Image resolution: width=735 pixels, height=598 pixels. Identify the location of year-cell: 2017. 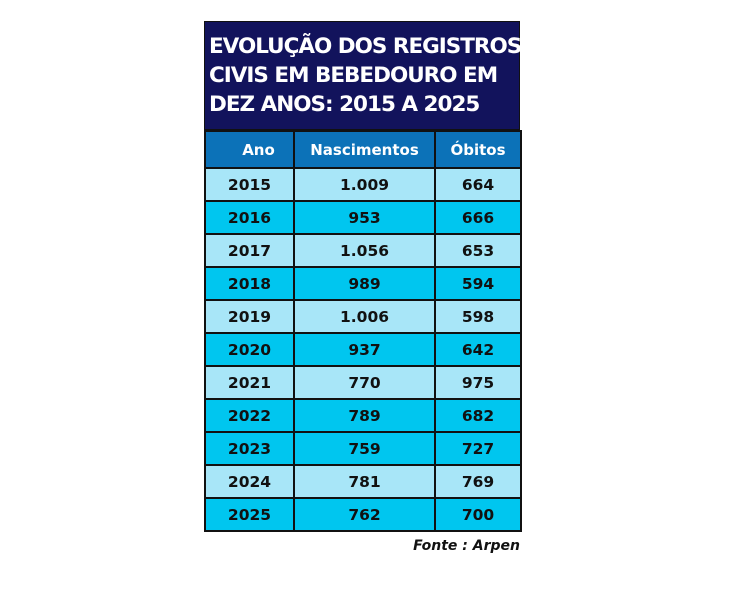
(249, 250).